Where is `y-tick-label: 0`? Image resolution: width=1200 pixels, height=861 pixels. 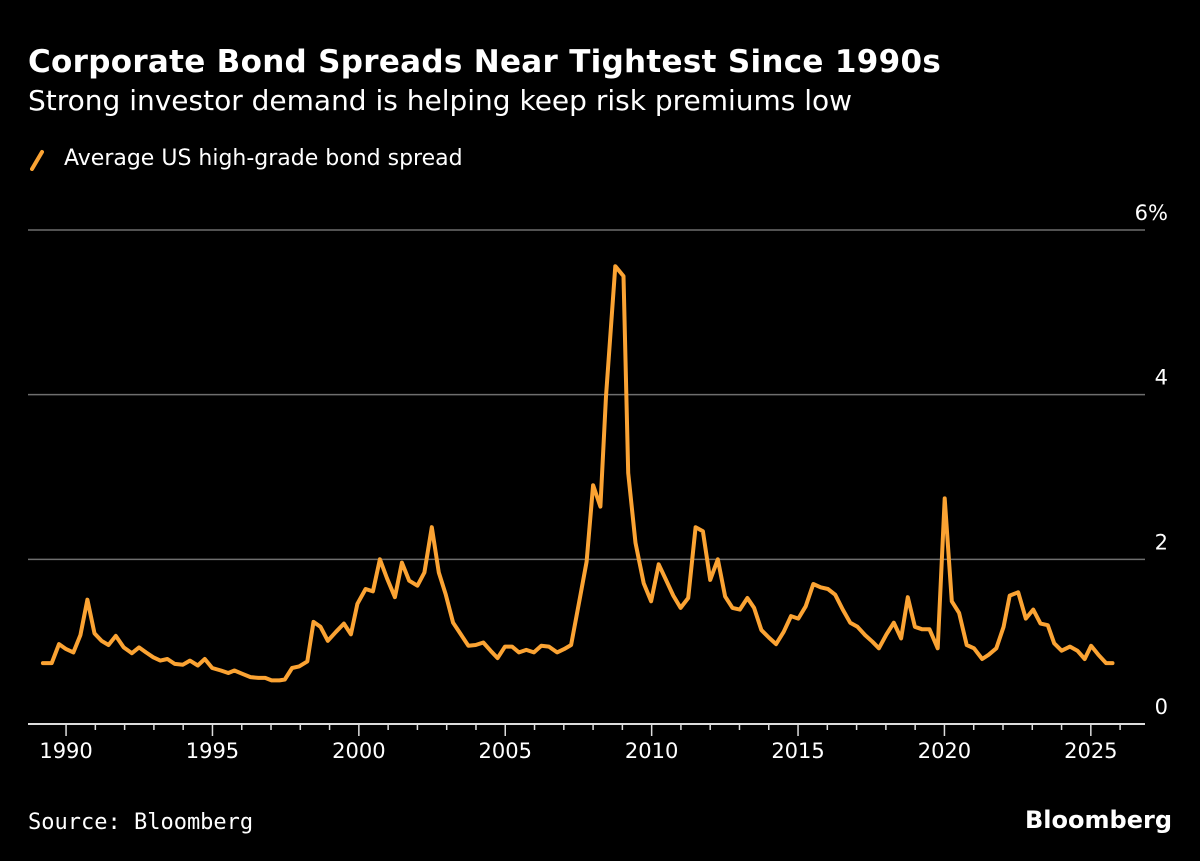 y-tick-label: 0 is located at coordinates (1161, 707).